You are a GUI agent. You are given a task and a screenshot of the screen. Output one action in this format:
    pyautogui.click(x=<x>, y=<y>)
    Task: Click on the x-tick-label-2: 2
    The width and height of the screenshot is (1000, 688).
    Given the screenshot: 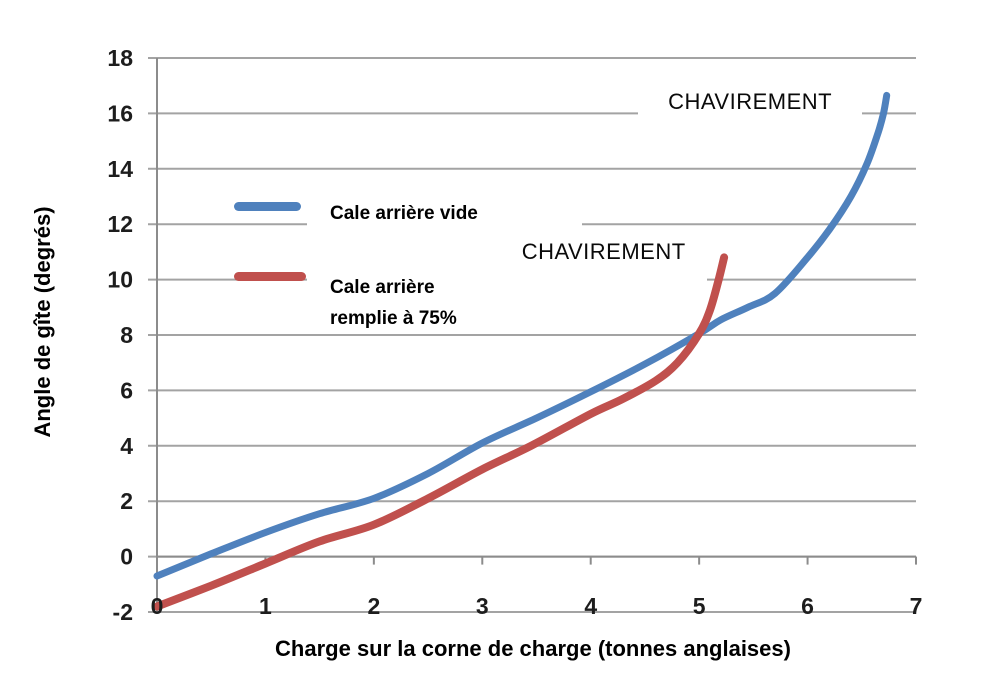 What is the action you would take?
    pyautogui.click(x=373, y=606)
    